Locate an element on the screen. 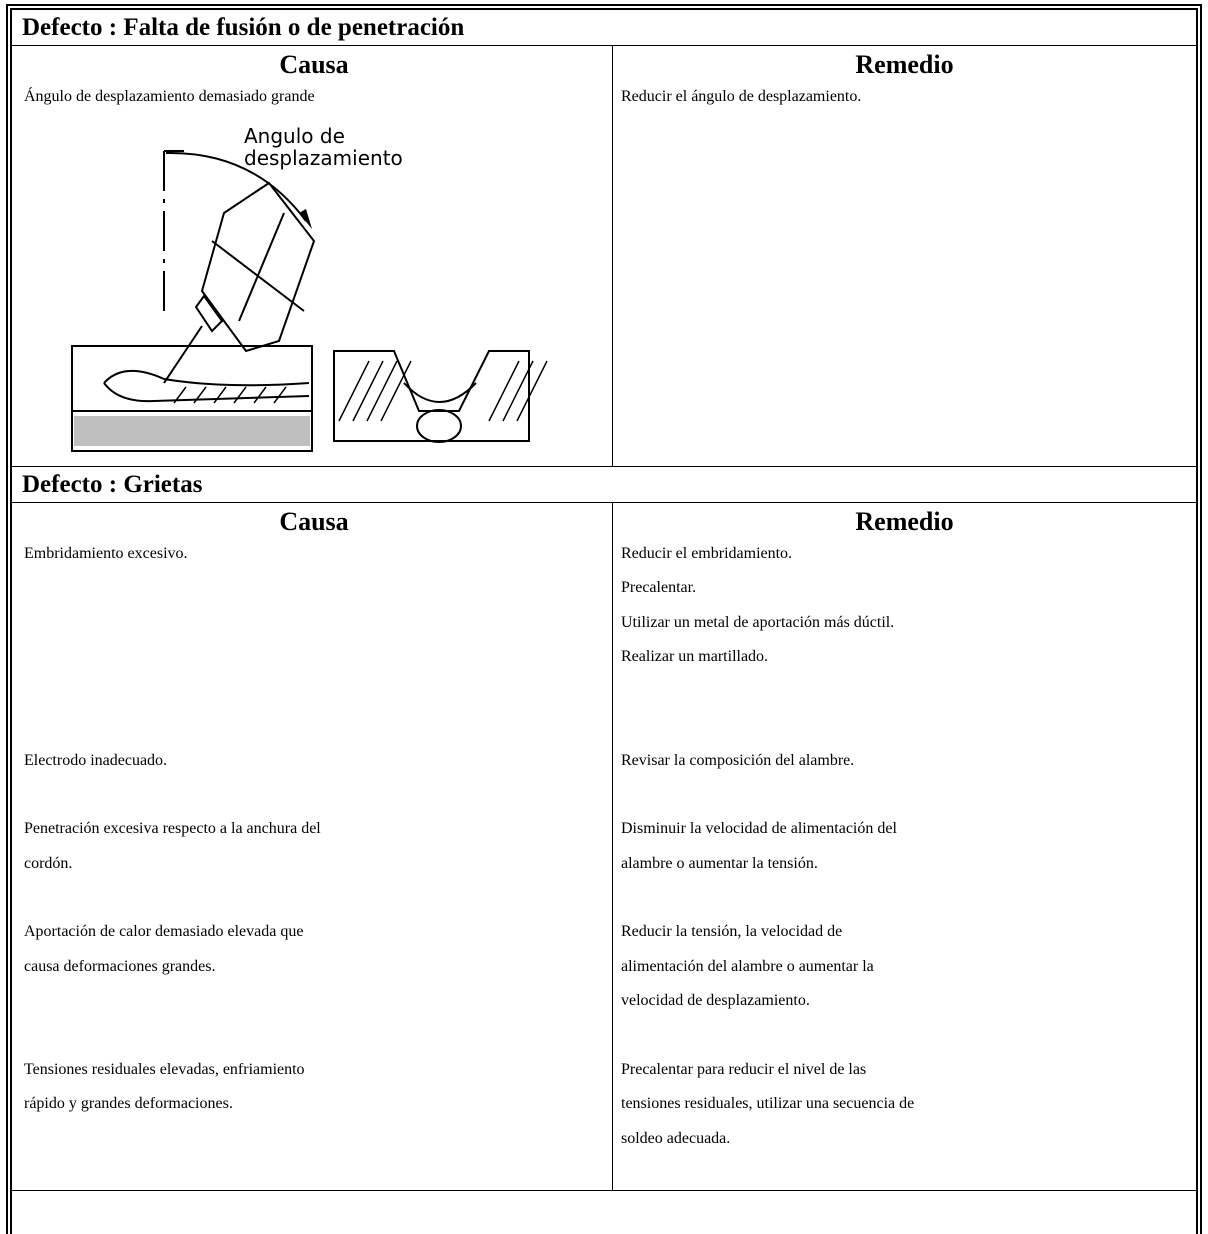 The image size is (1208, 1234). remedy-line: alambre o aumentar la tensión. is located at coordinates (719, 863).